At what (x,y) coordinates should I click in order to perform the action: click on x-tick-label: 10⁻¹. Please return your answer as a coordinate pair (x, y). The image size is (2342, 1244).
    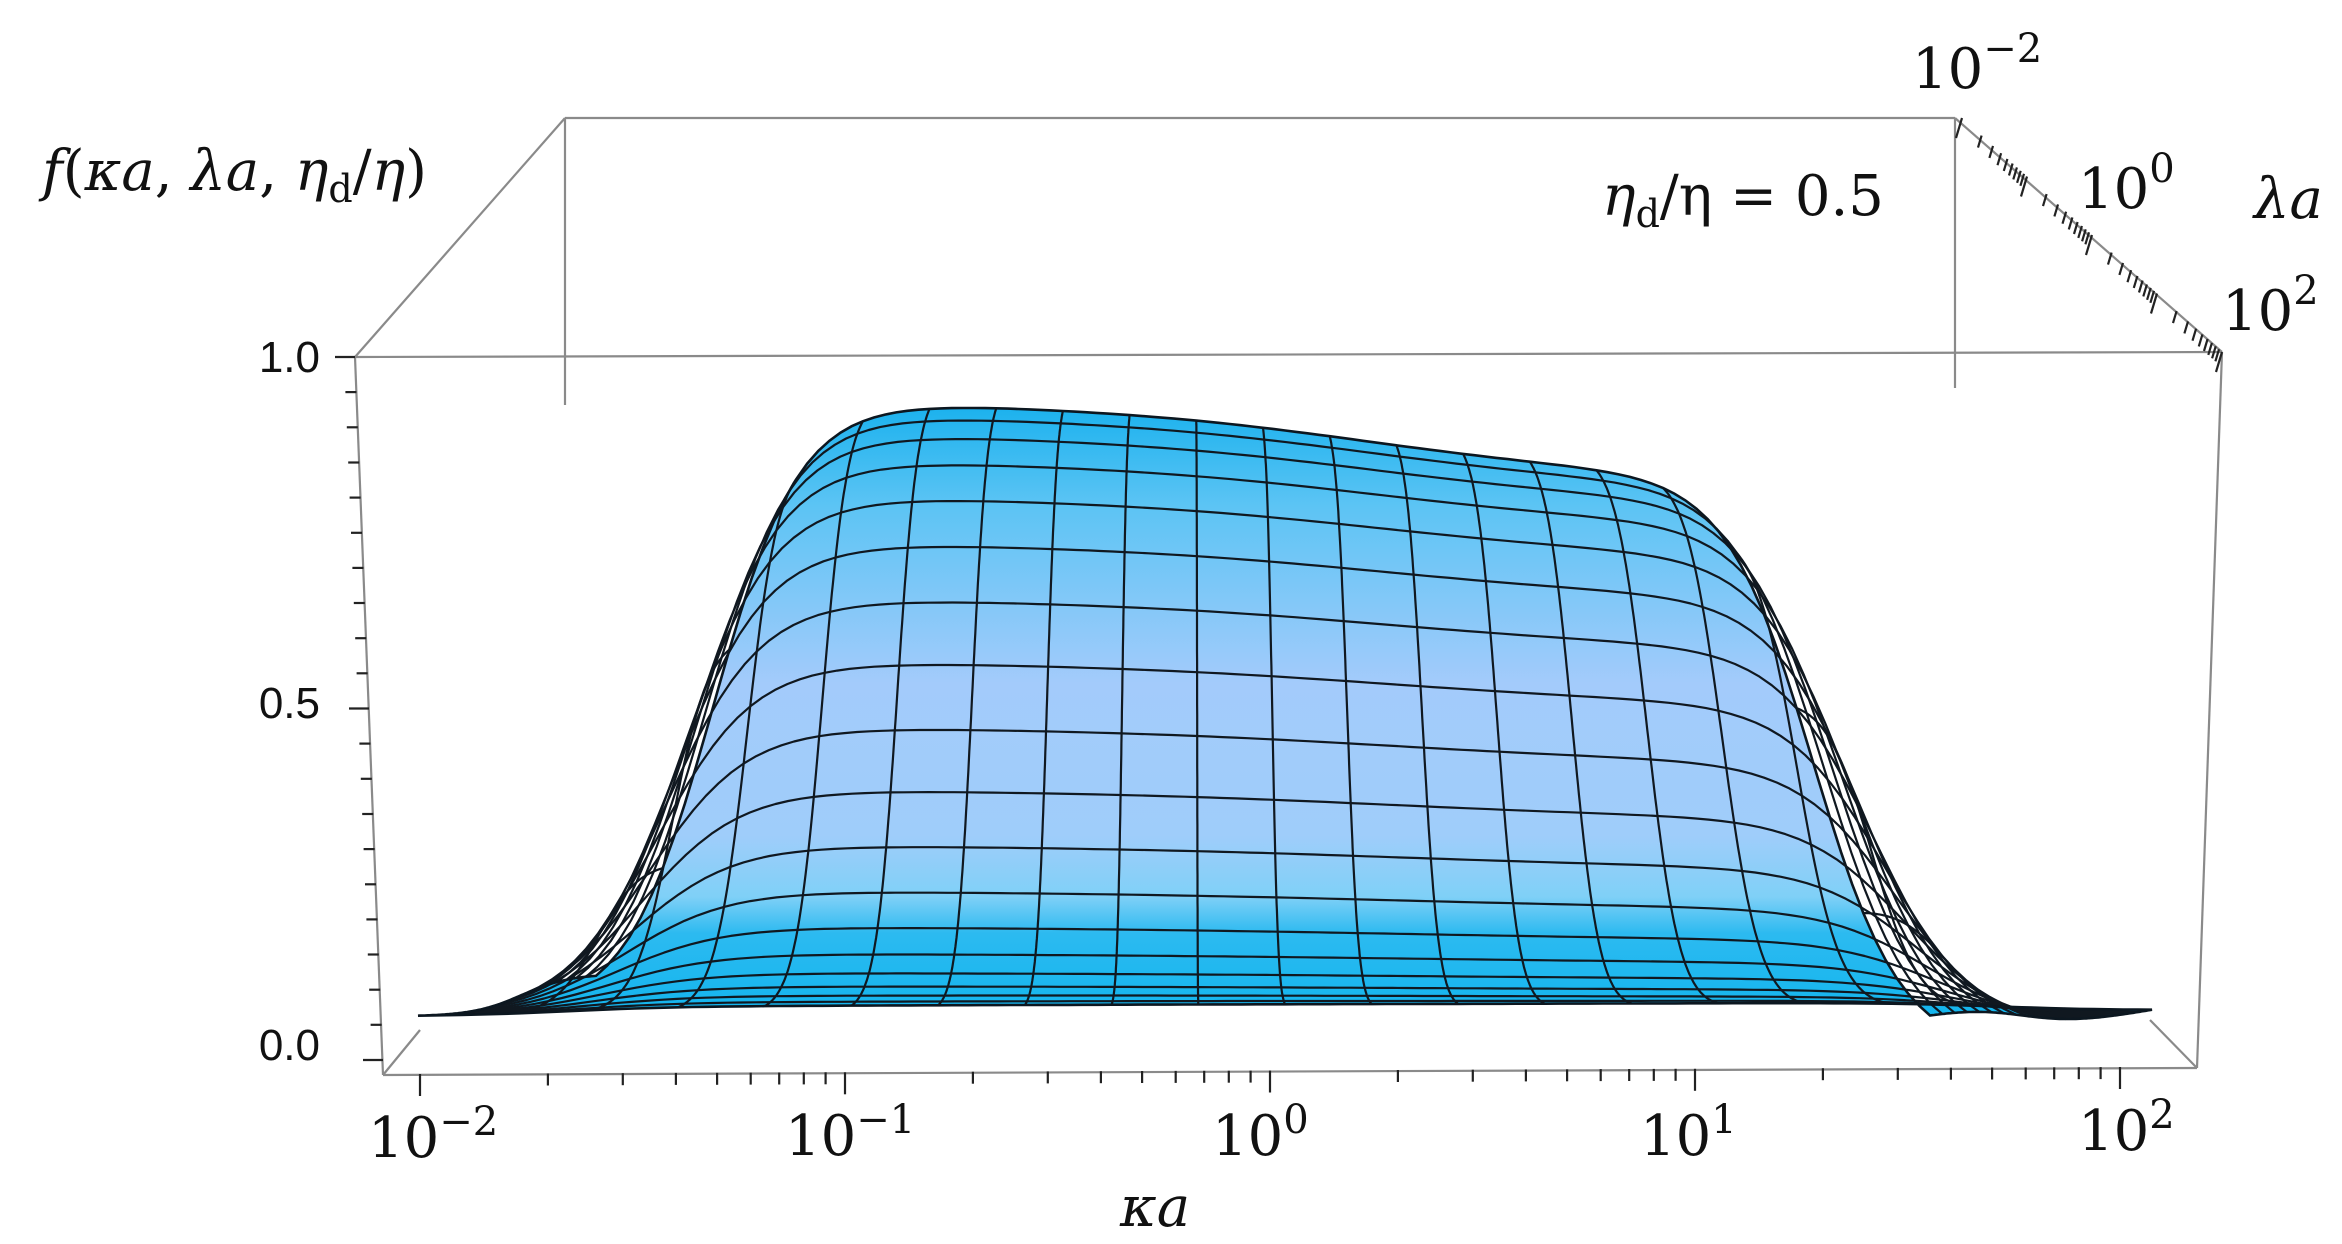
    Looking at the image, I should click on (850, 1133).